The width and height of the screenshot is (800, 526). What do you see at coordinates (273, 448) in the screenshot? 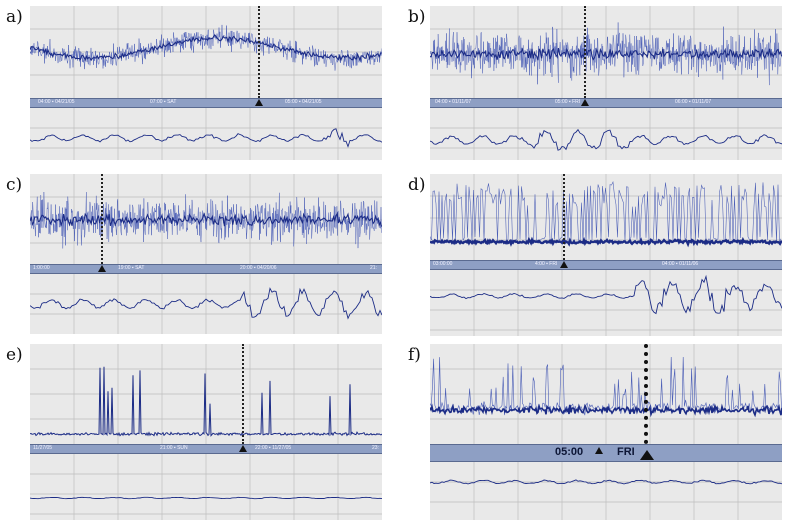
I see `time-label: 22:00 ▪ 11/27/05` at bounding box center [273, 448].